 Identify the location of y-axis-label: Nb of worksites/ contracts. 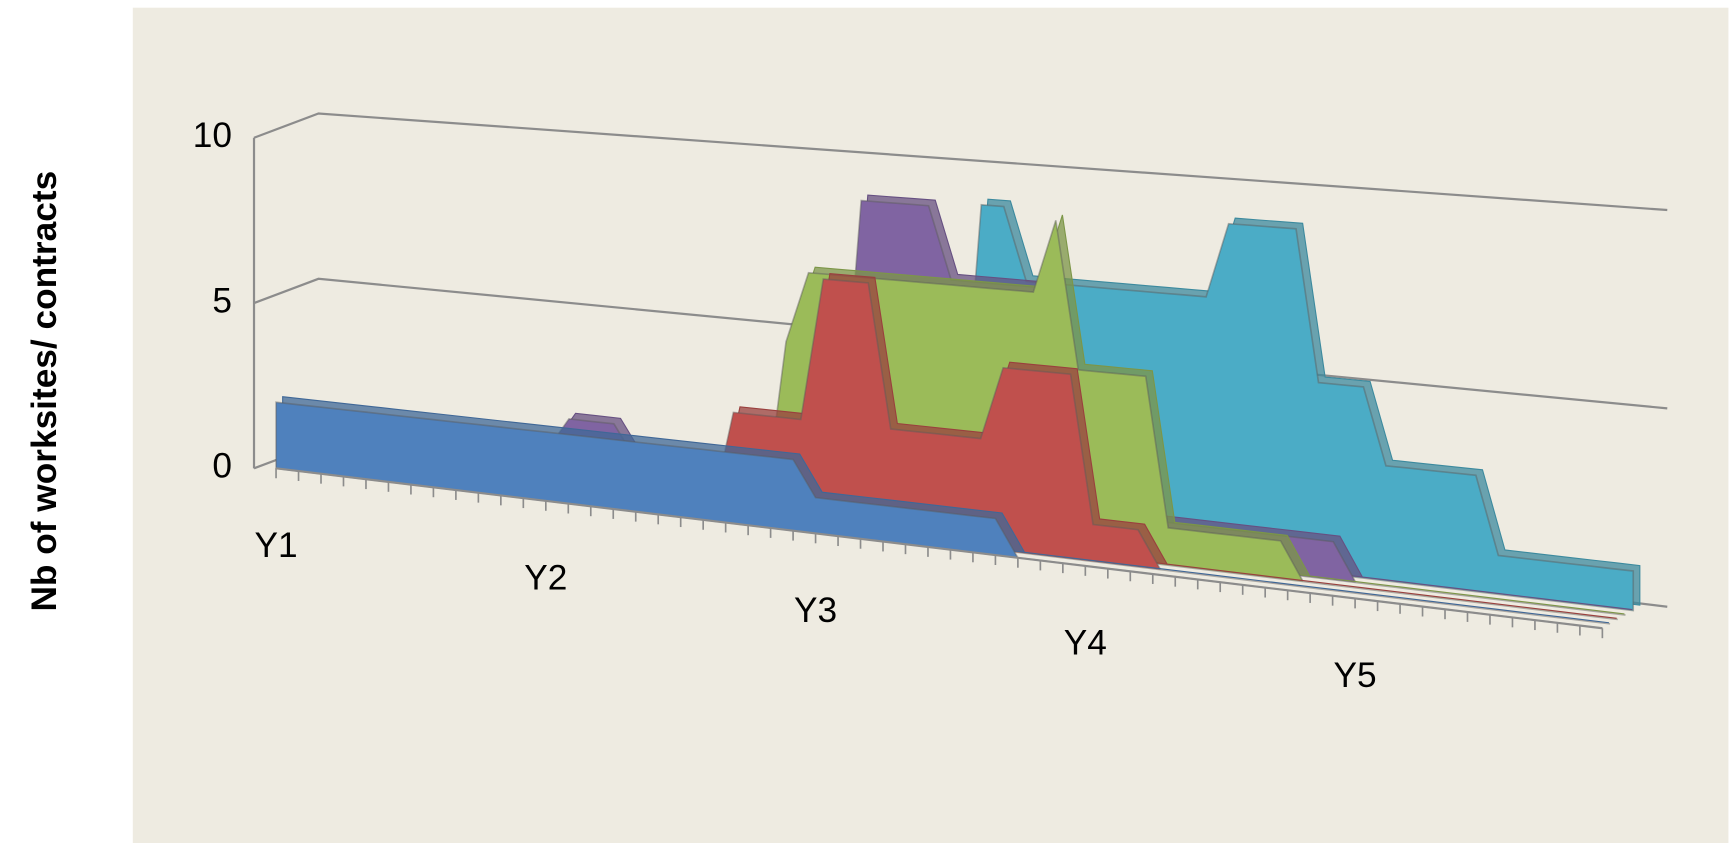
(44, 391).